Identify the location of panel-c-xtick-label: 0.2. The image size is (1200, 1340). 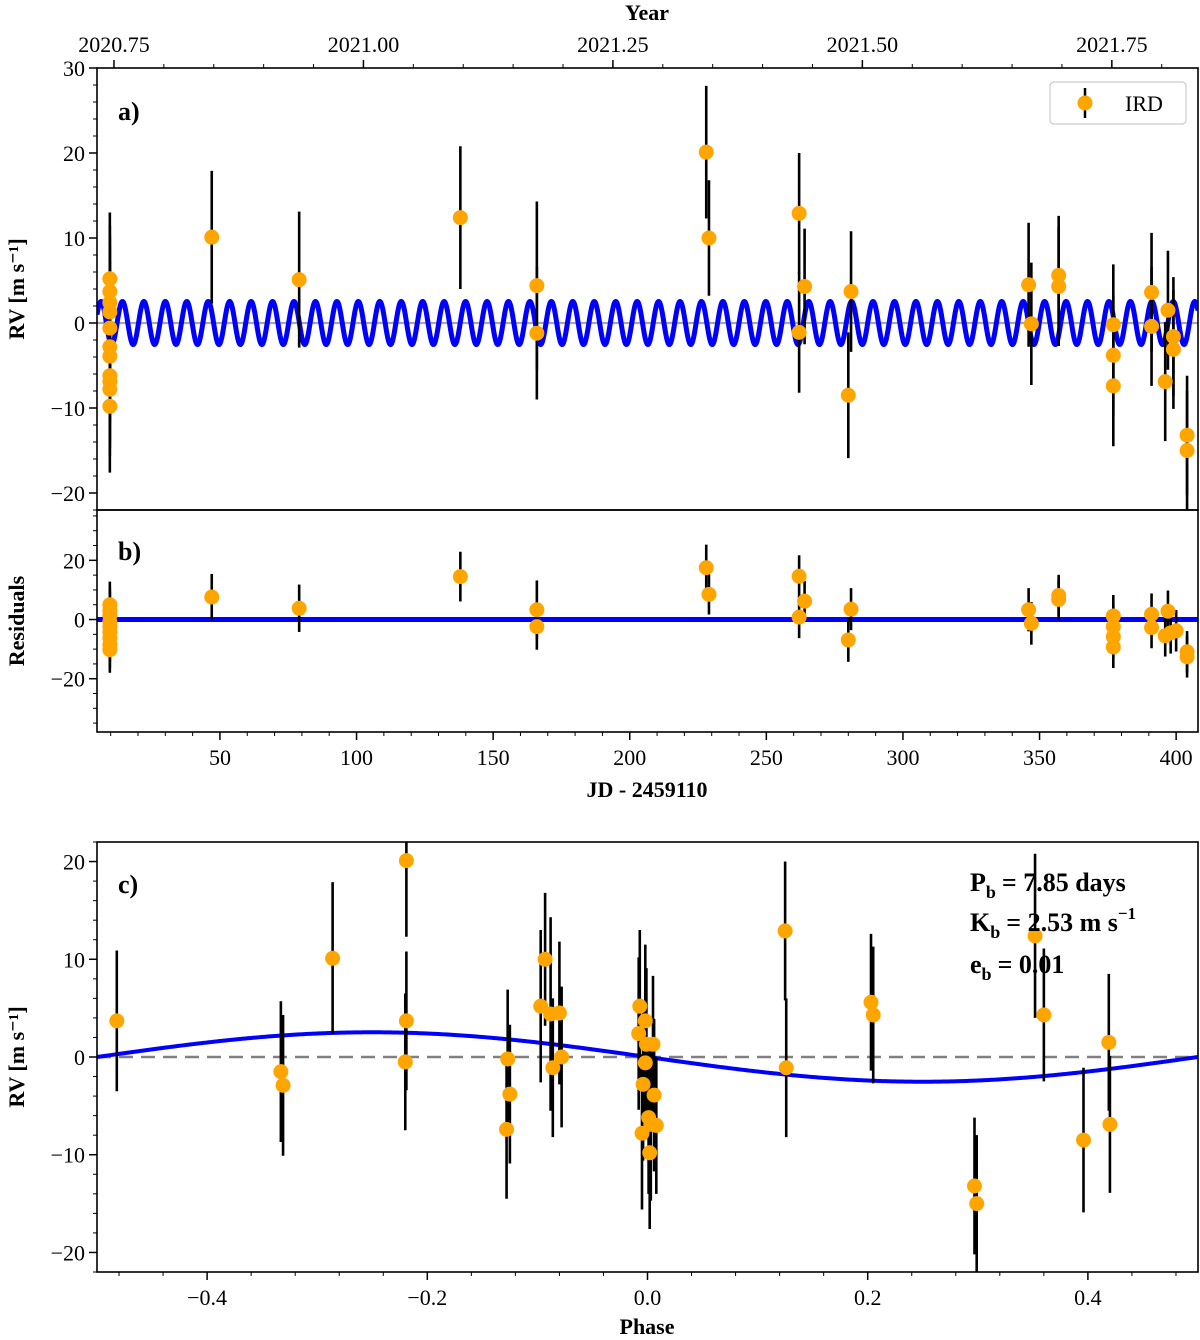
(868, 1297).